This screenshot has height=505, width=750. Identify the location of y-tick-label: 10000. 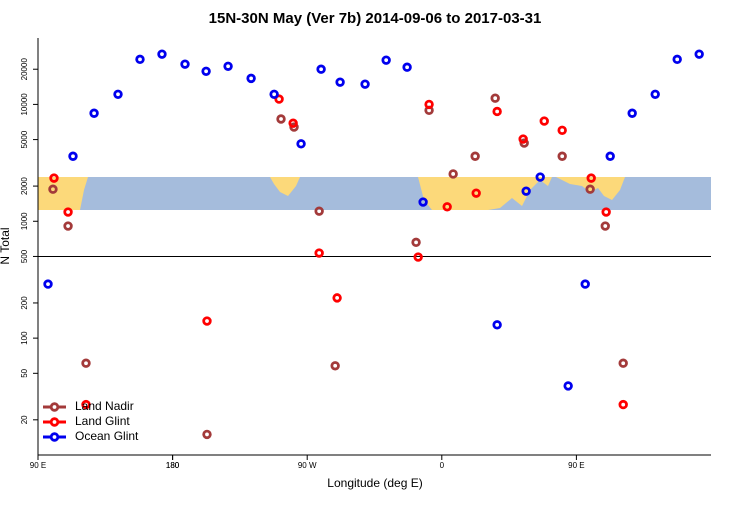
(24, 104).